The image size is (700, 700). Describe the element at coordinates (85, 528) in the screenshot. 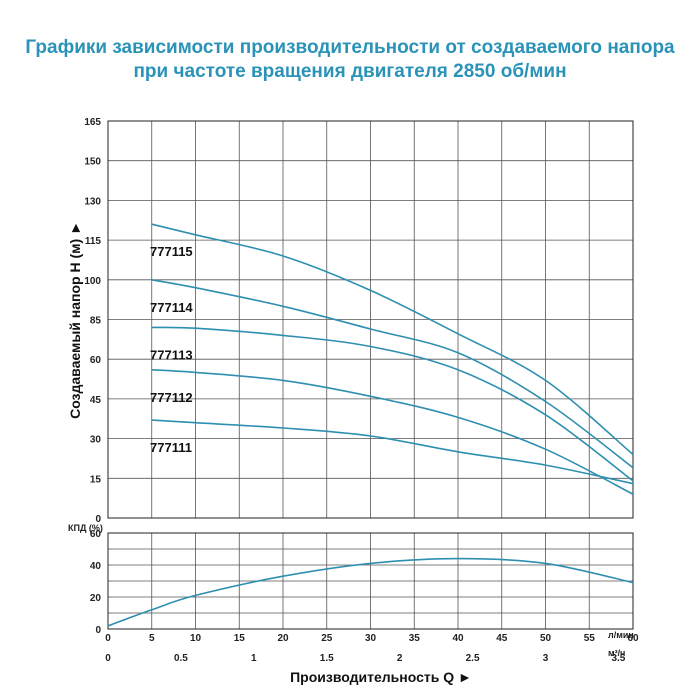

I see `efficiency-axis-title: КПД (%)` at that location.